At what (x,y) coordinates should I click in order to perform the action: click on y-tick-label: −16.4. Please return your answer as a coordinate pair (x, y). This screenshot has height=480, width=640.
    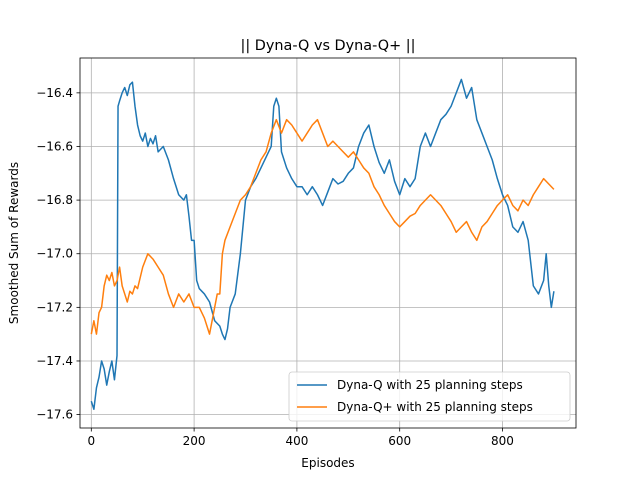
    Looking at the image, I should click on (54, 93).